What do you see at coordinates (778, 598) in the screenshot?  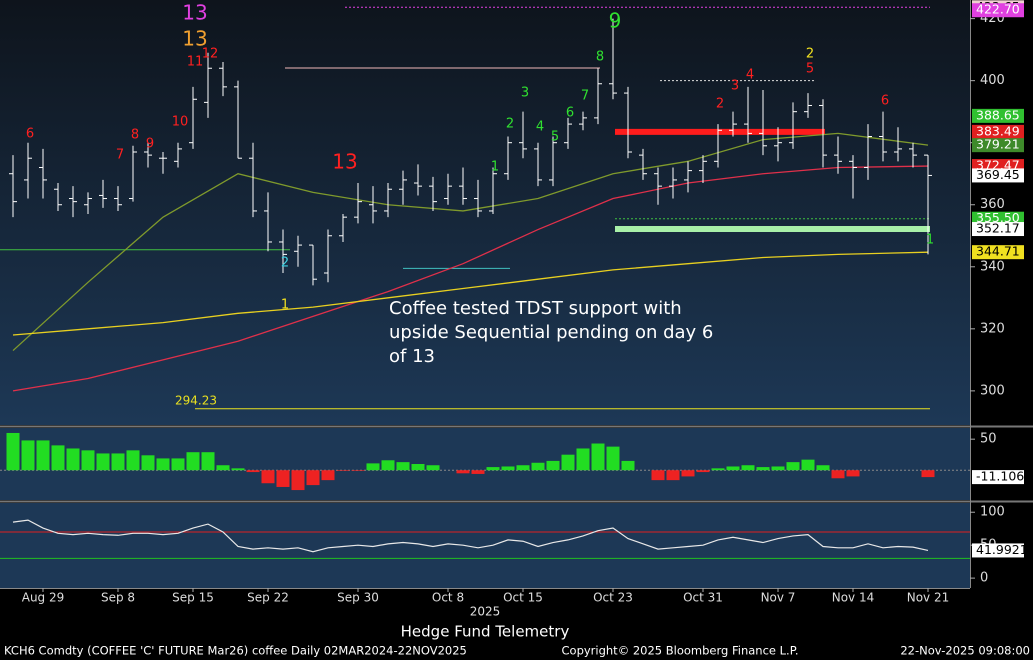 I see `x-tick-label: Nov 7` at bounding box center [778, 598].